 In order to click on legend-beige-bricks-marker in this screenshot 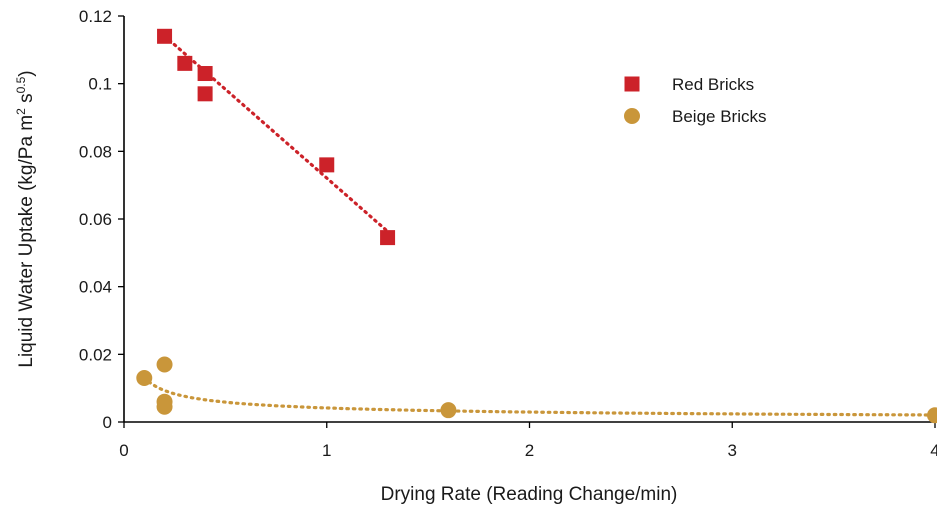, I will do `click(632, 116)`.